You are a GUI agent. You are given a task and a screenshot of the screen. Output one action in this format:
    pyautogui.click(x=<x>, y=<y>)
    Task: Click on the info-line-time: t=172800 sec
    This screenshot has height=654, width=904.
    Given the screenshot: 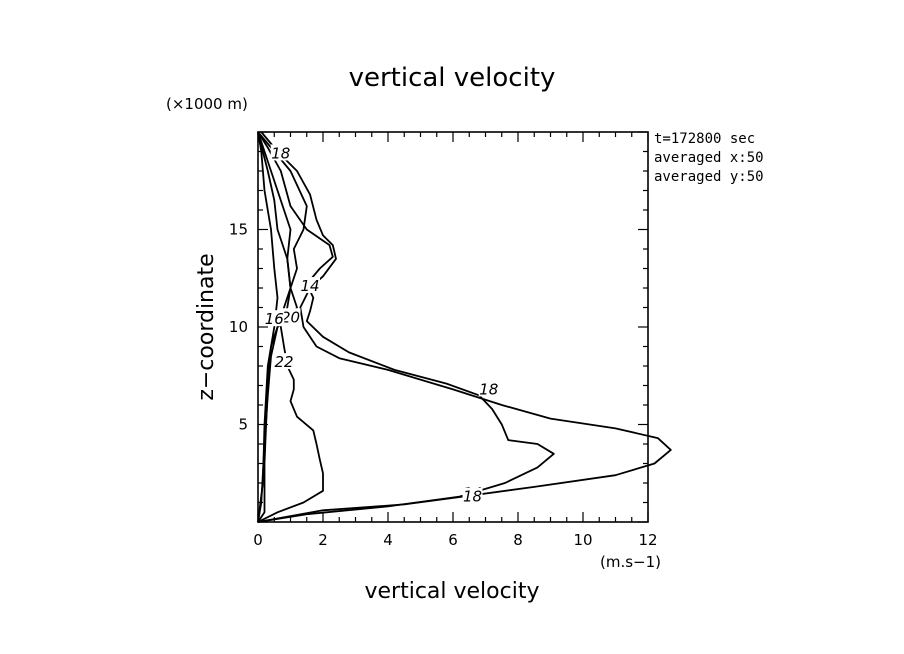 What is the action you would take?
    pyautogui.click(x=704, y=139)
    